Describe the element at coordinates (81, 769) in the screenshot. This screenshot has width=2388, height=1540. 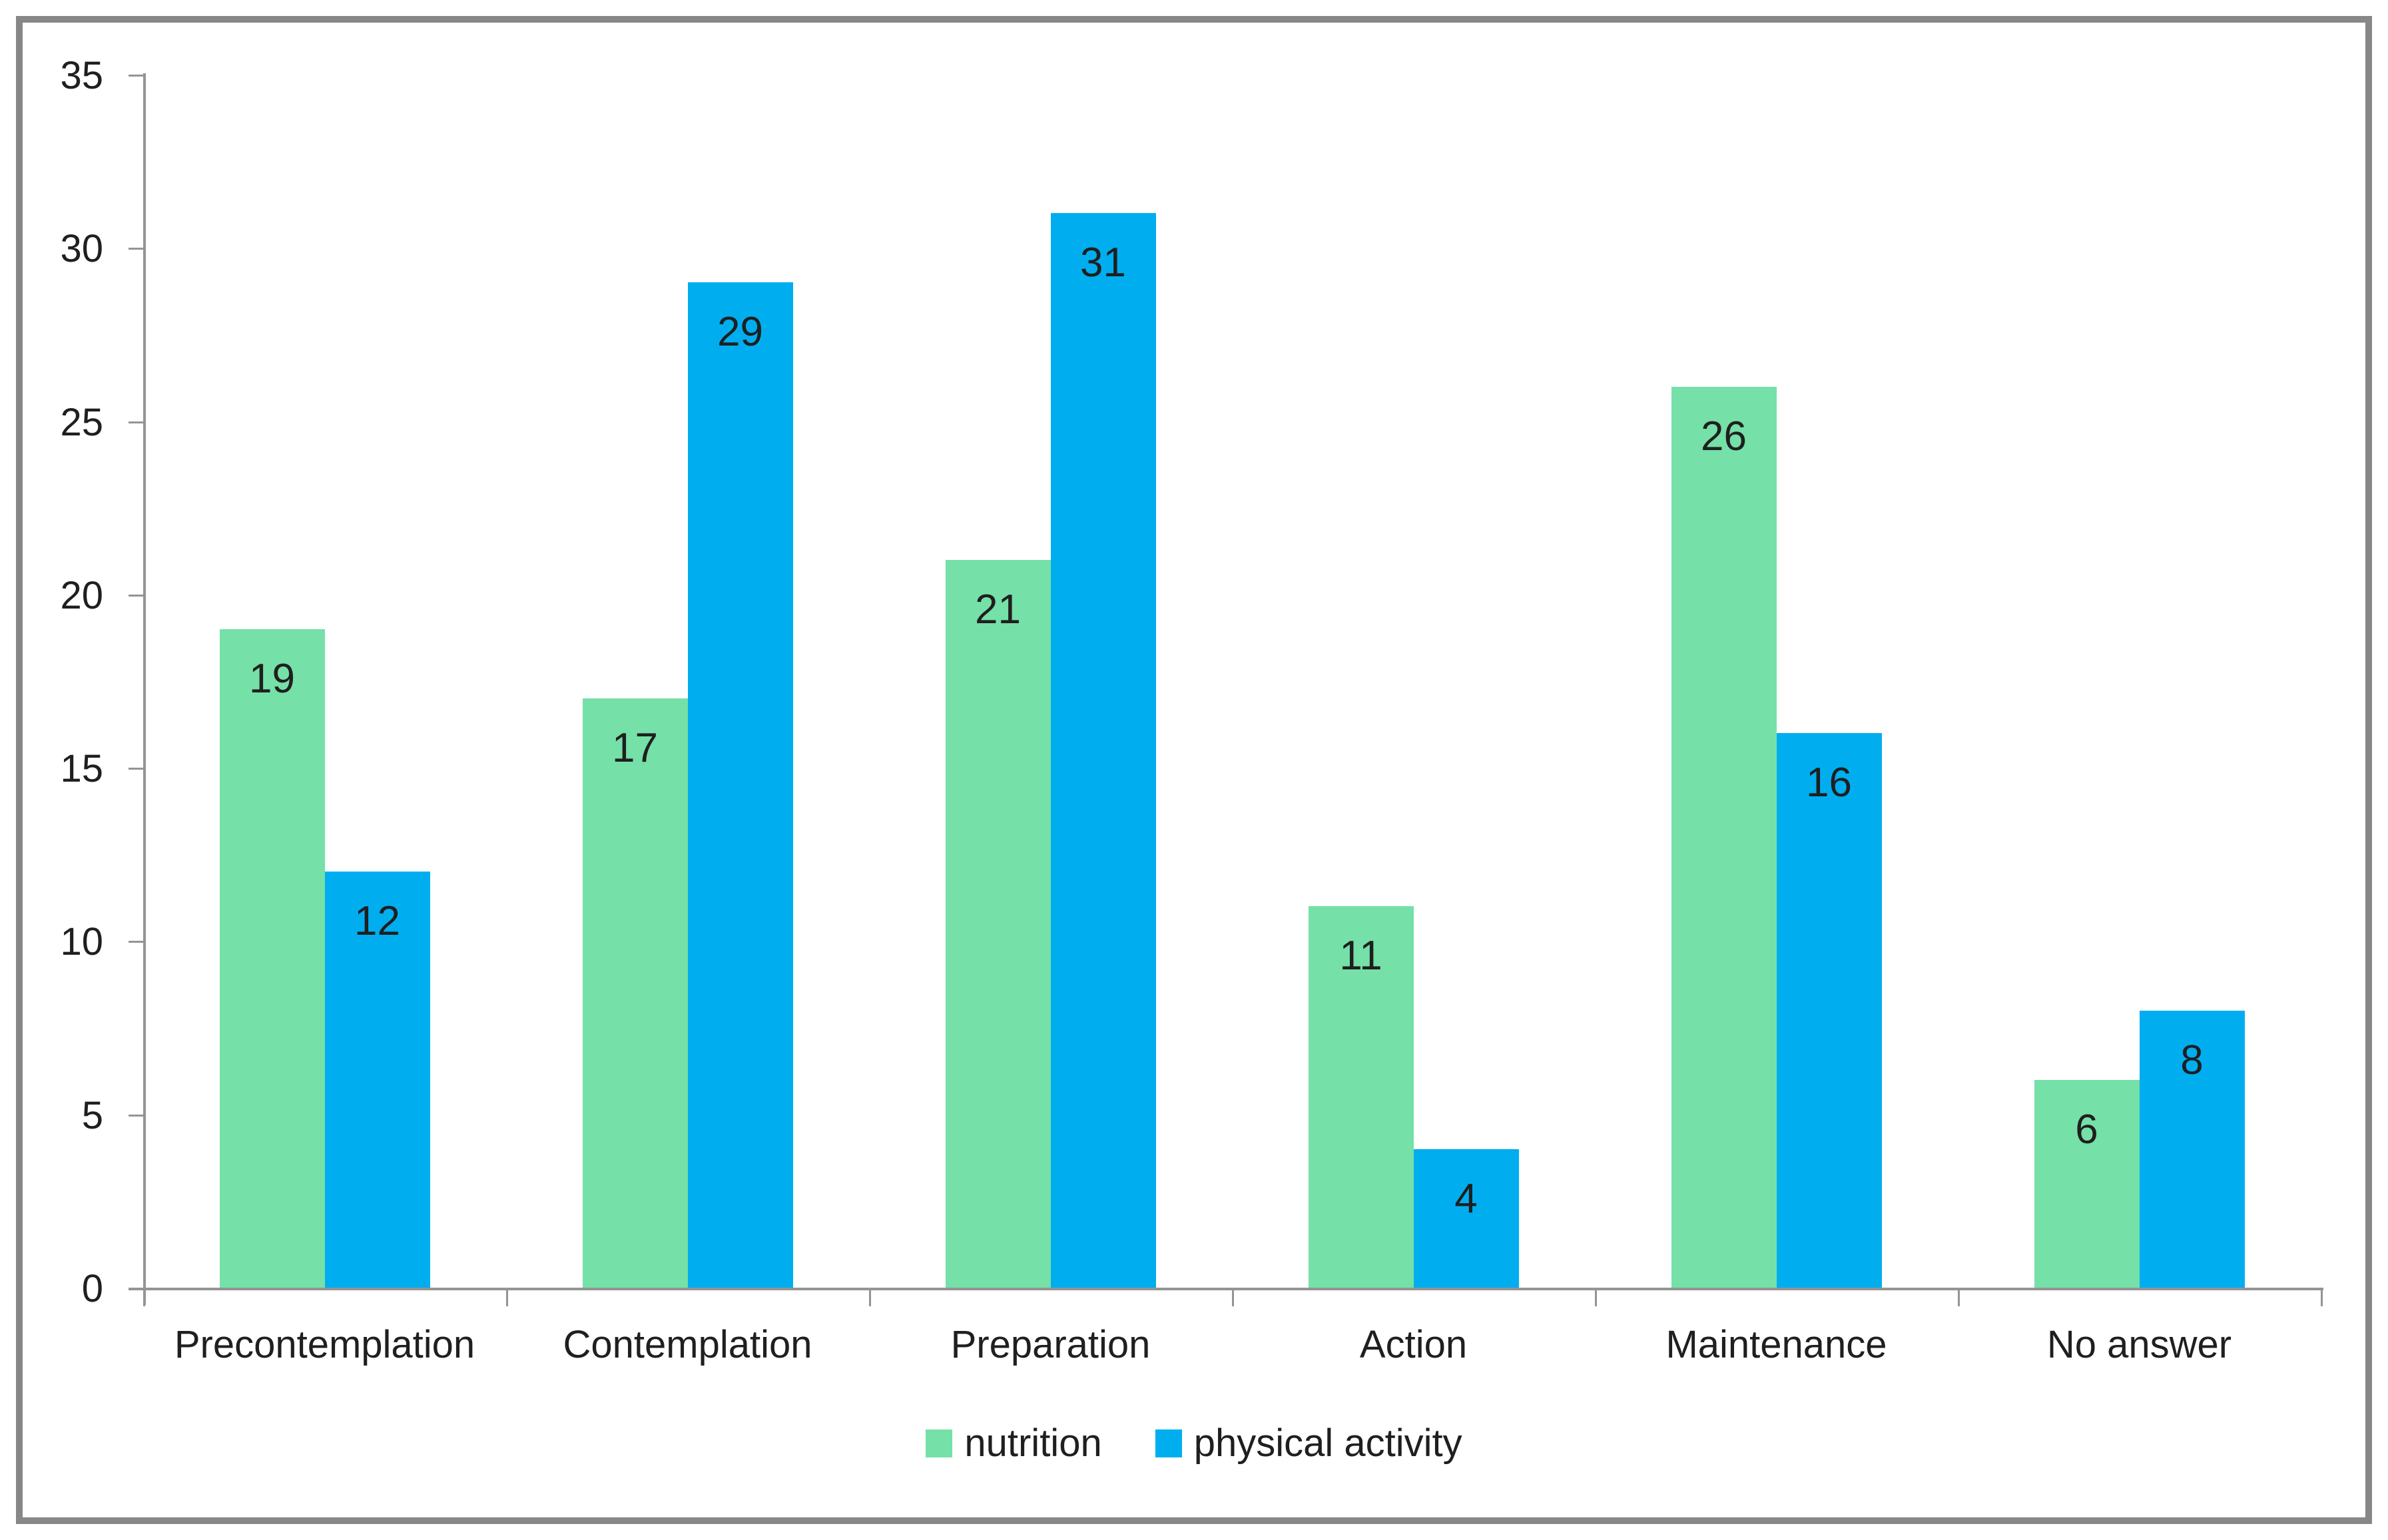
I see `y-axis-tick-label: 15` at that location.